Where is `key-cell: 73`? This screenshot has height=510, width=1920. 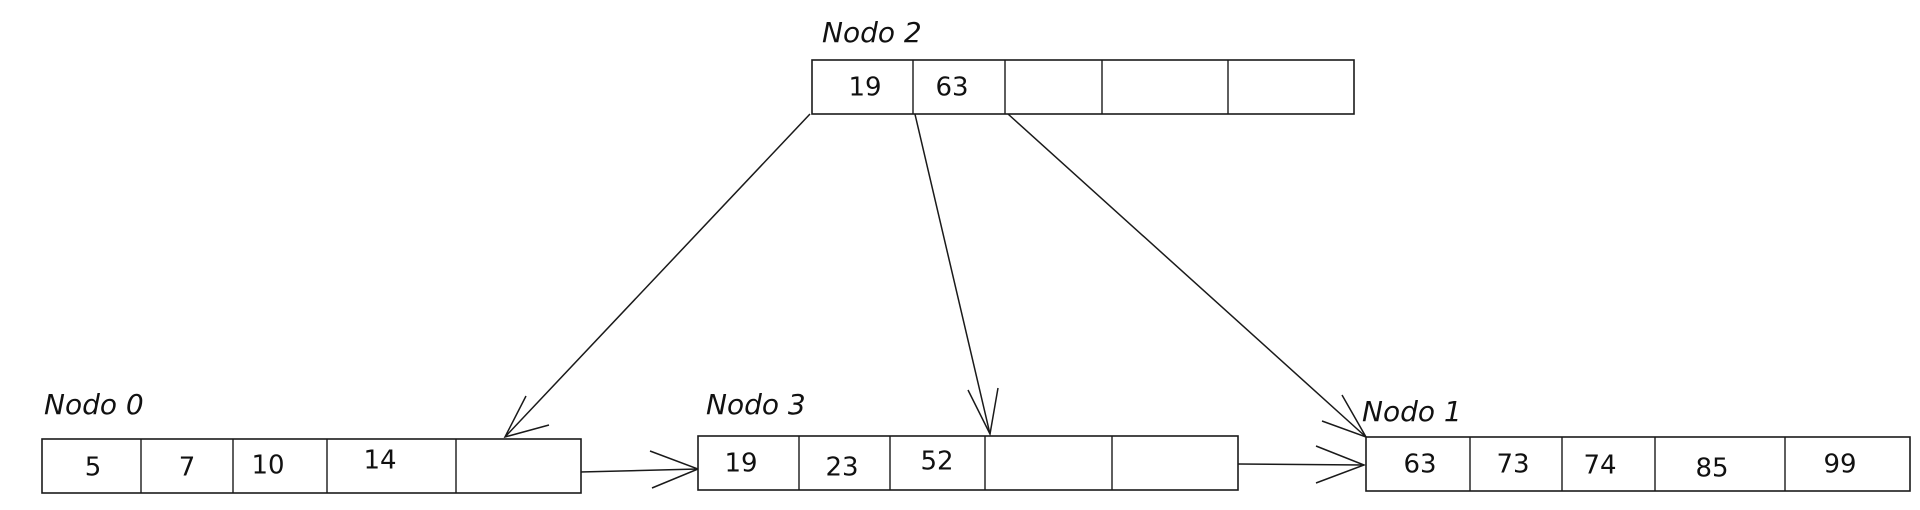 key-cell: 73 is located at coordinates (1512, 465).